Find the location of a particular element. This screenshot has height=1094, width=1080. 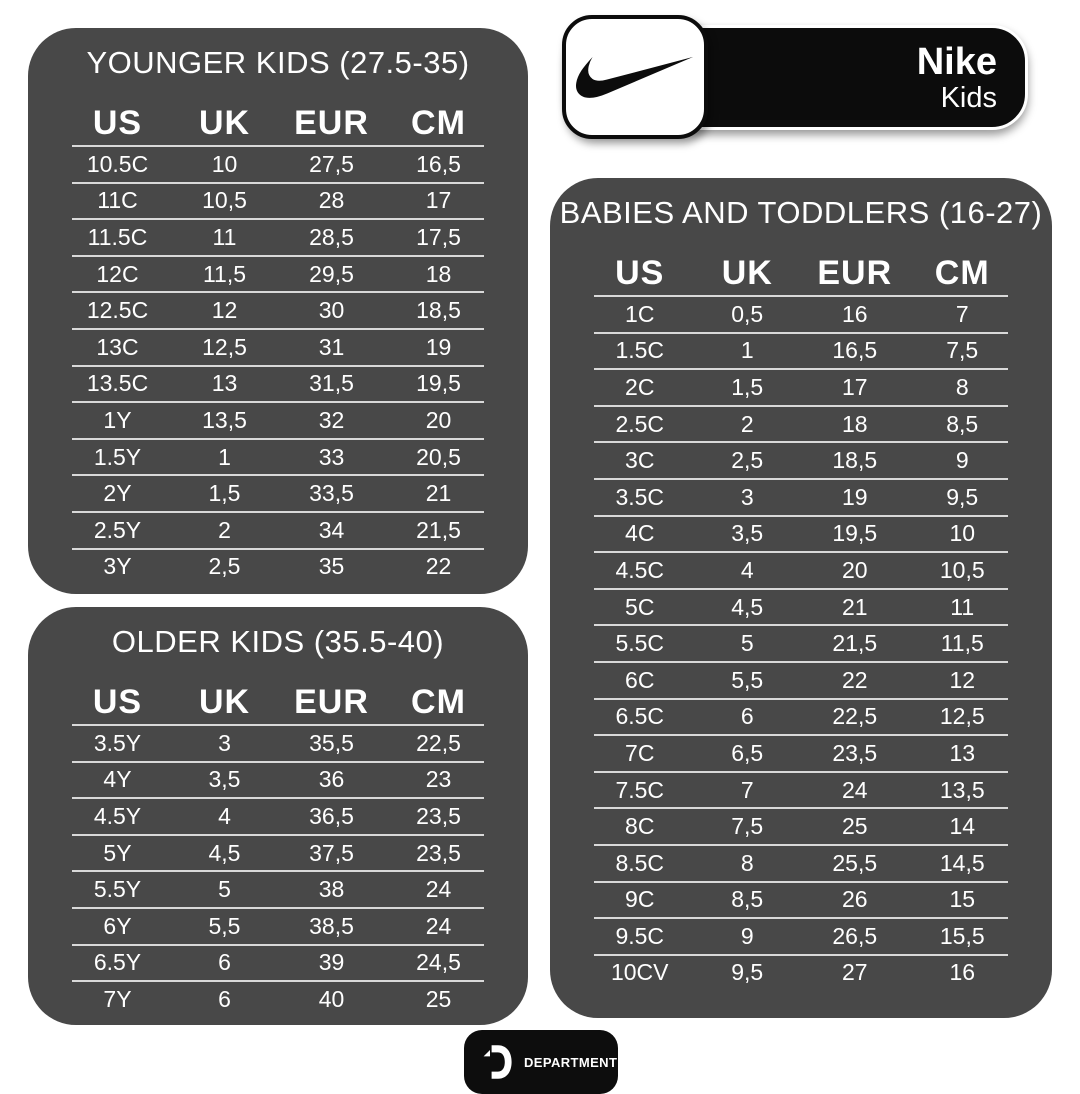

cell-us: 7.5C is located at coordinates (640, 789).